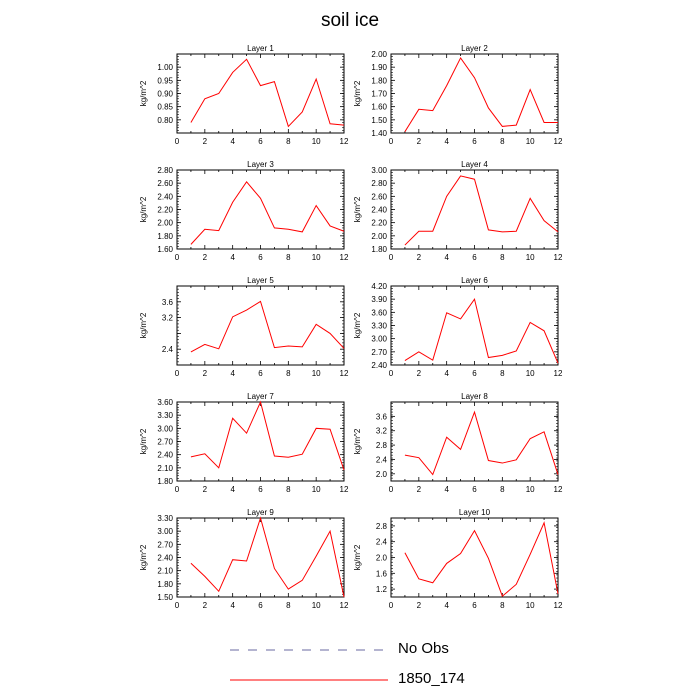 The width and height of the screenshot is (700, 700). What do you see at coordinates (379, 312) in the screenshot?
I see `y-tick-label: 3.60` at bounding box center [379, 312].